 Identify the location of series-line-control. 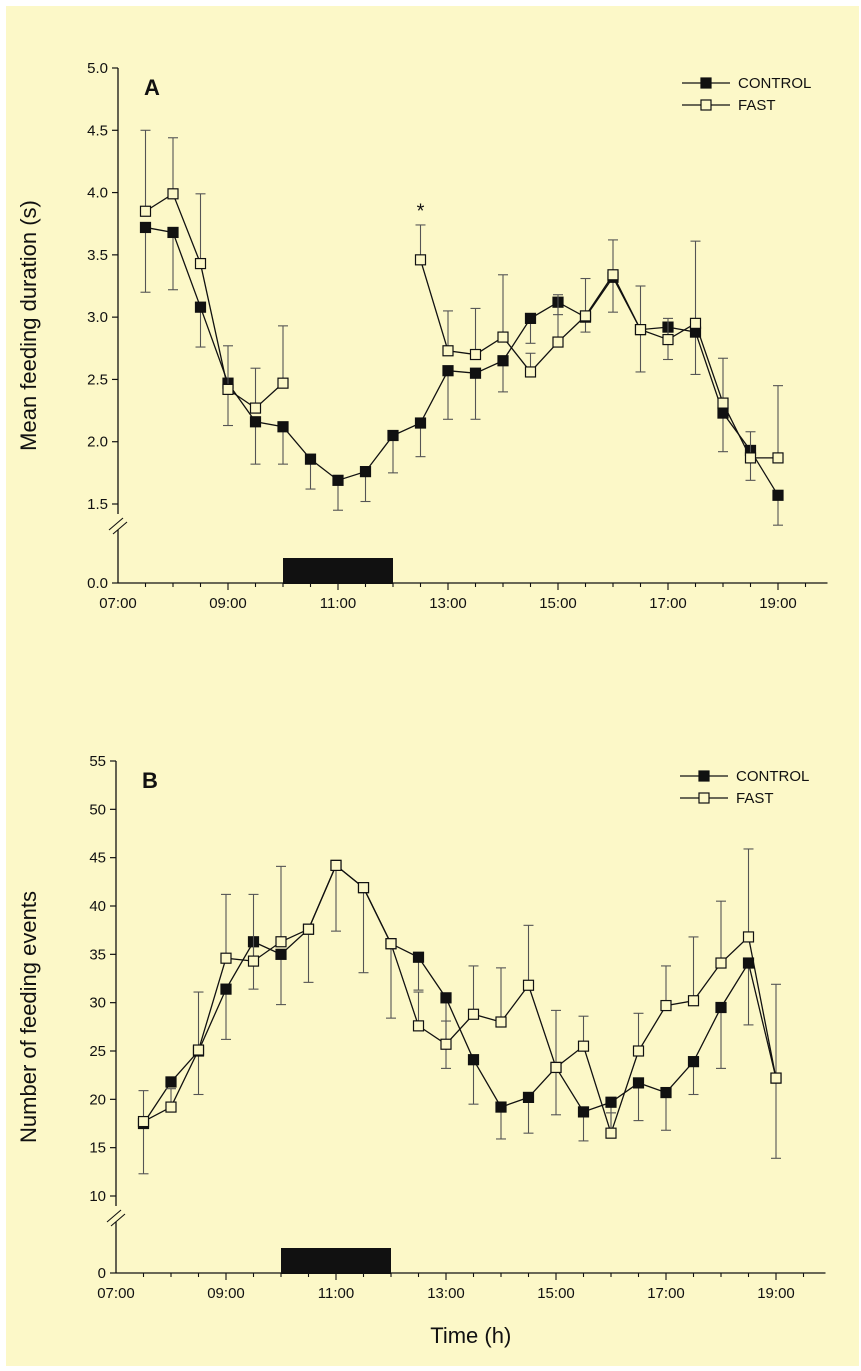
(459, 994).